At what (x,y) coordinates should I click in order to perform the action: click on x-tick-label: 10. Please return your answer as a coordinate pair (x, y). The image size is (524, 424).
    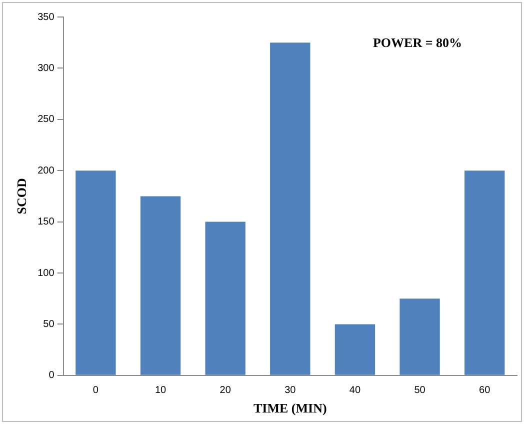
    Looking at the image, I should click on (160, 390).